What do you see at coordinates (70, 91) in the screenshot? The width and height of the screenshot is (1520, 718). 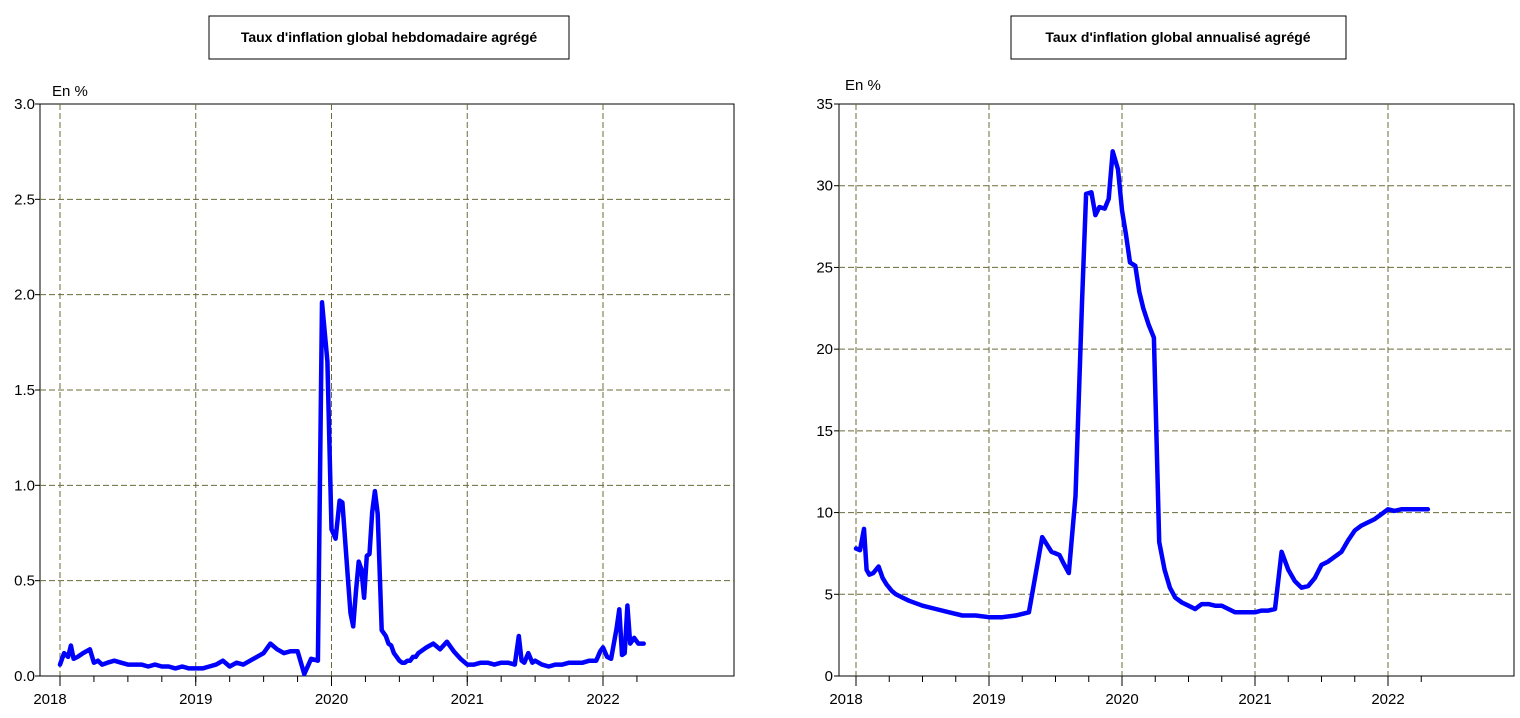 I see `left-chart-unit-label: En %` at bounding box center [70, 91].